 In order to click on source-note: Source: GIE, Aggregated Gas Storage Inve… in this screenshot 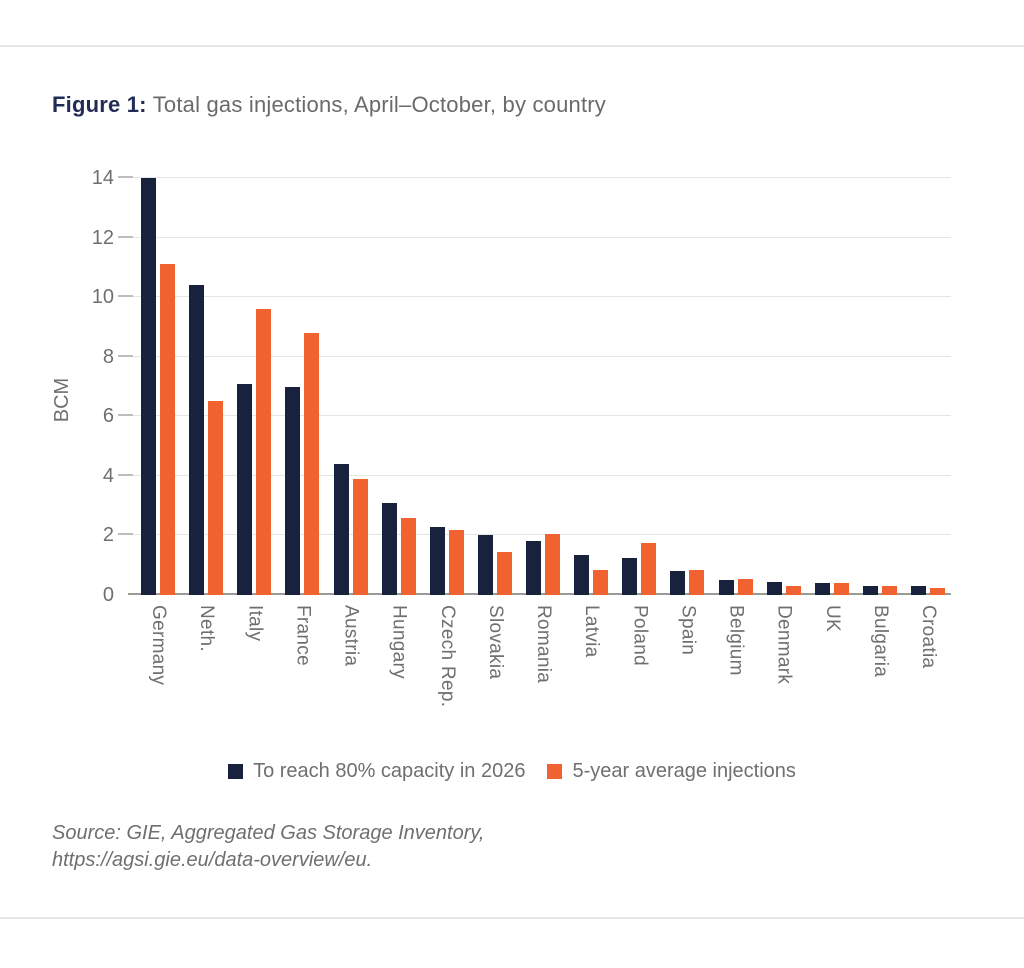, I will do `click(268, 847)`.